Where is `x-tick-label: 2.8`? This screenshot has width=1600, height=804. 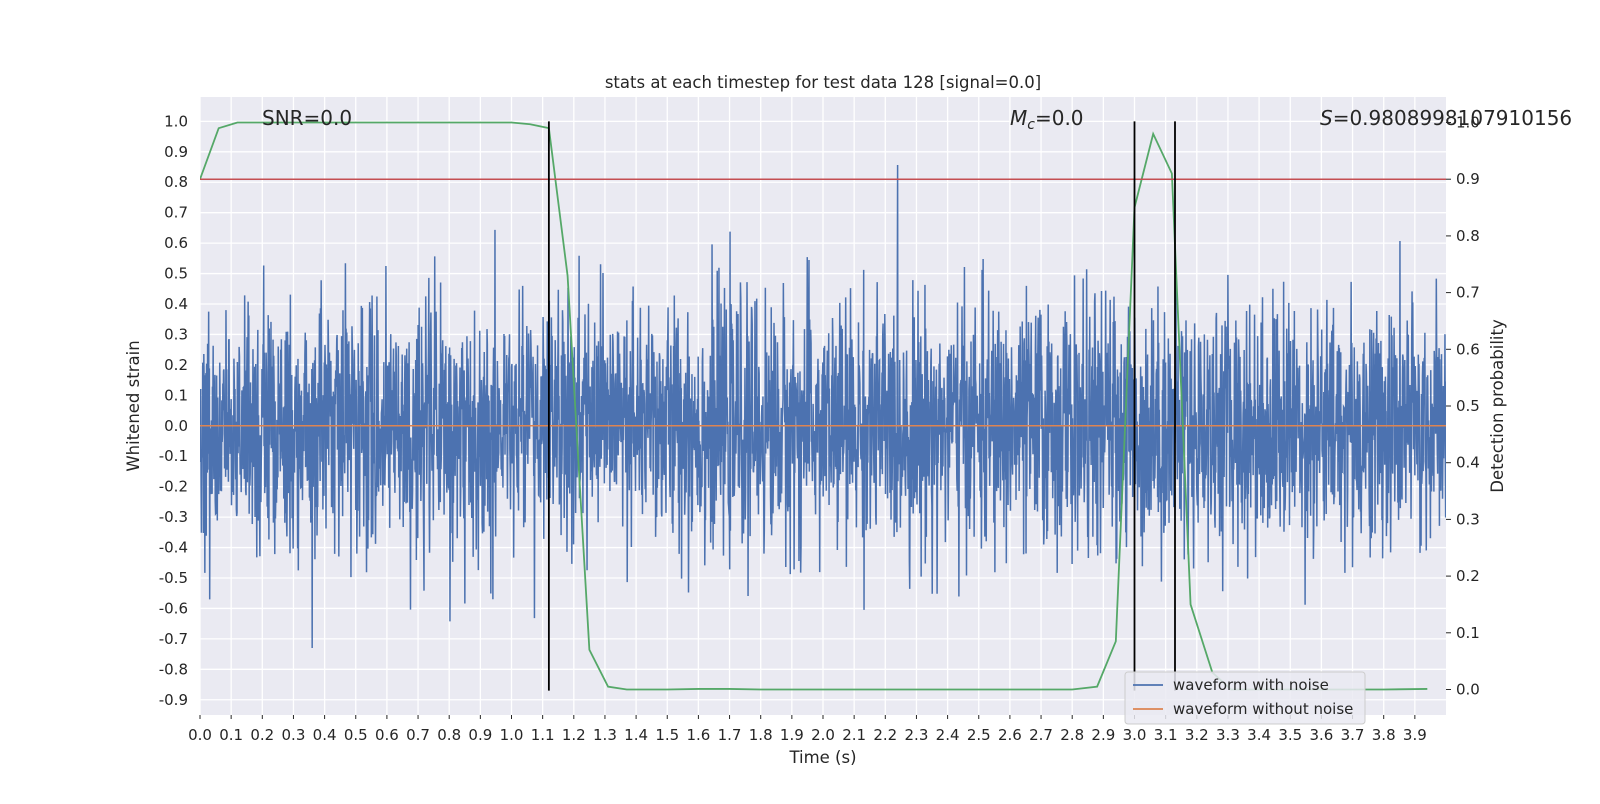 x-tick-label: 2.8 is located at coordinates (1072, 735).